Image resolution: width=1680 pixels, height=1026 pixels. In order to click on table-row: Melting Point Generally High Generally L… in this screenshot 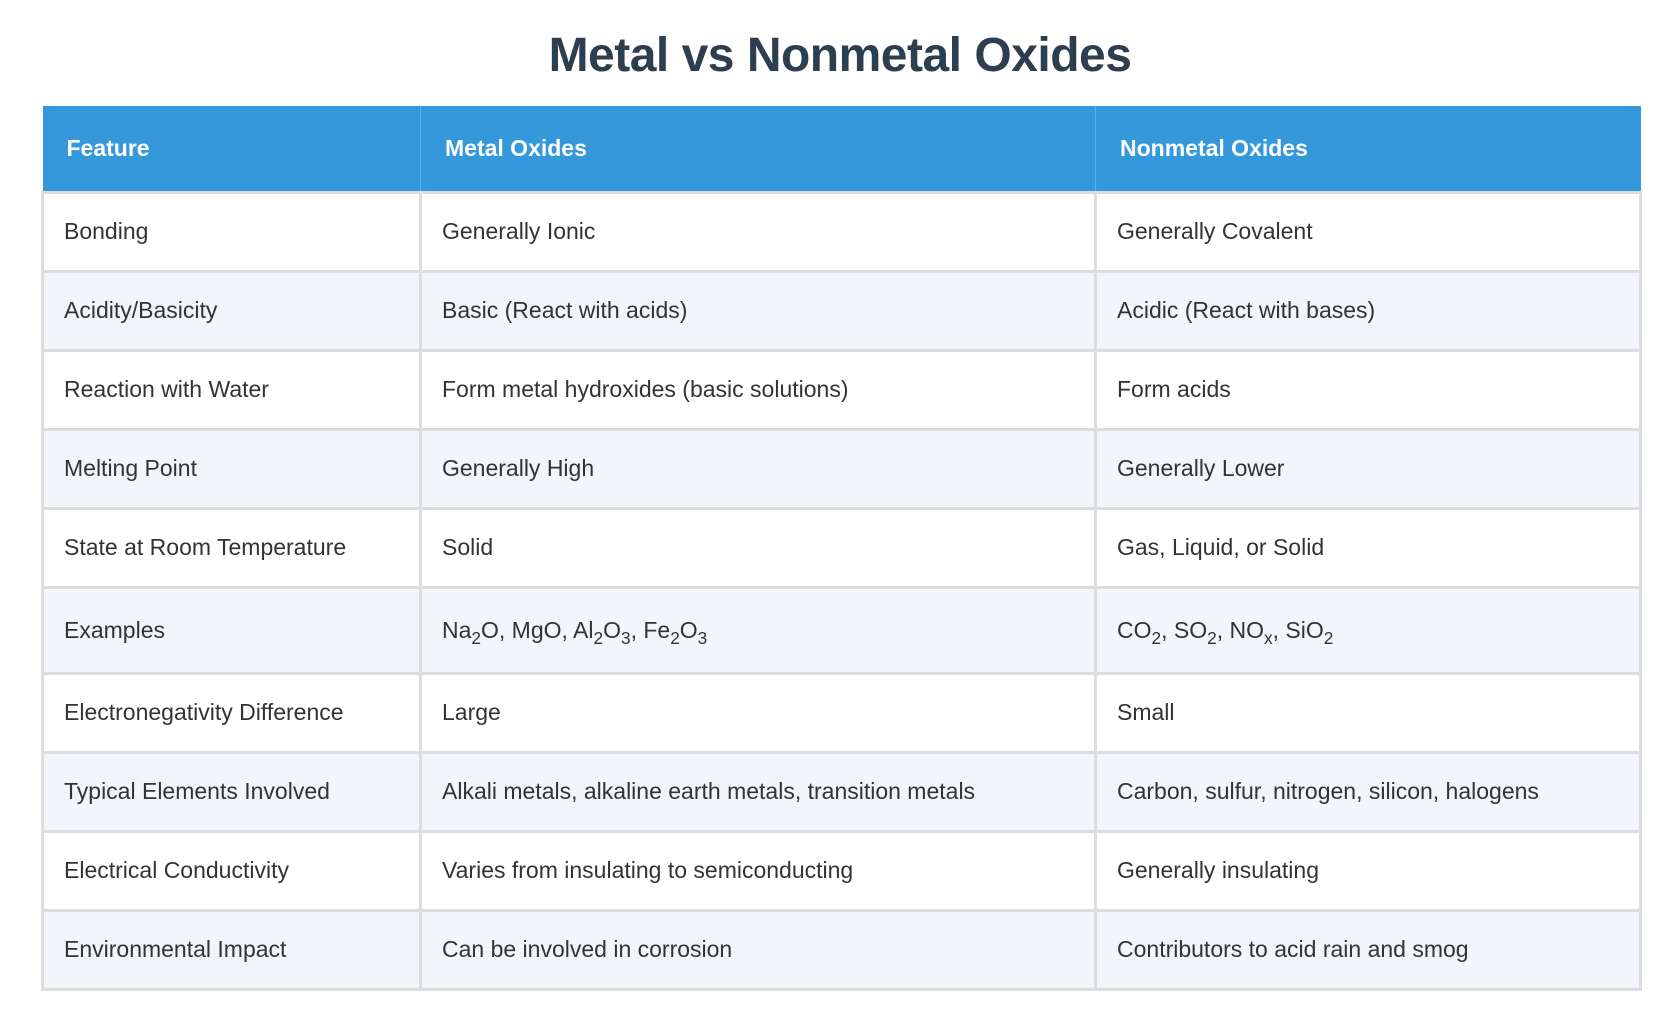, I will do `click(841, 468)`.